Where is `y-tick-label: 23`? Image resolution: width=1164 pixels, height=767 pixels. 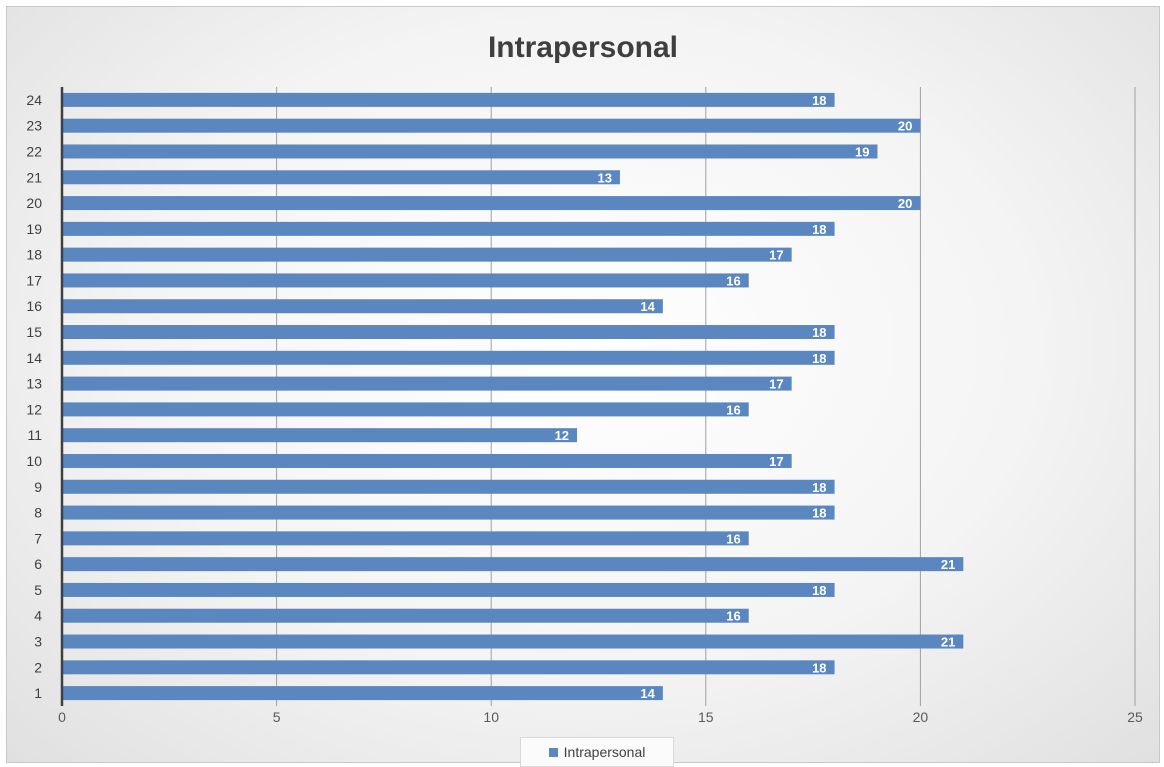 y-tick-label: 23 is located at coordinates (34, 126).